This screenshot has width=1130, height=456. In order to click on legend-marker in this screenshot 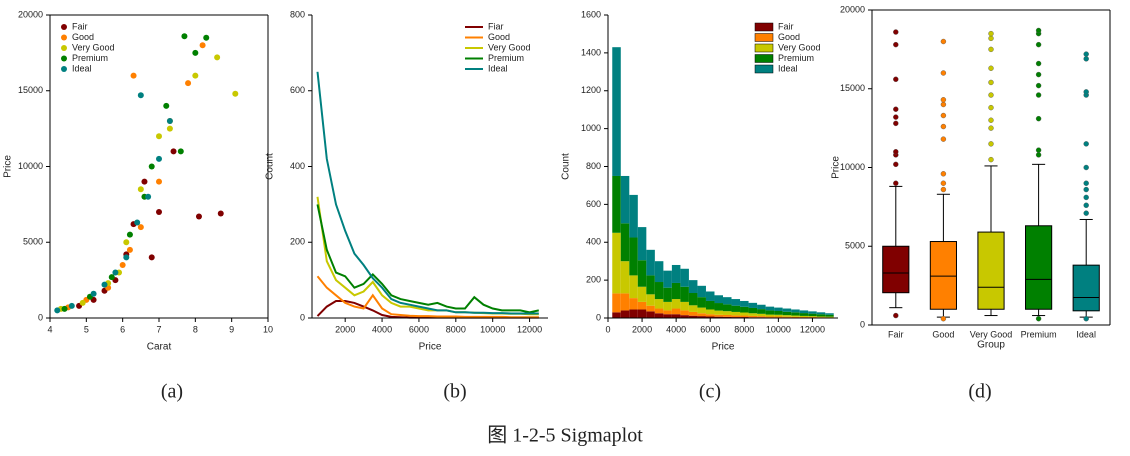, I will do `click(64, 27)`.